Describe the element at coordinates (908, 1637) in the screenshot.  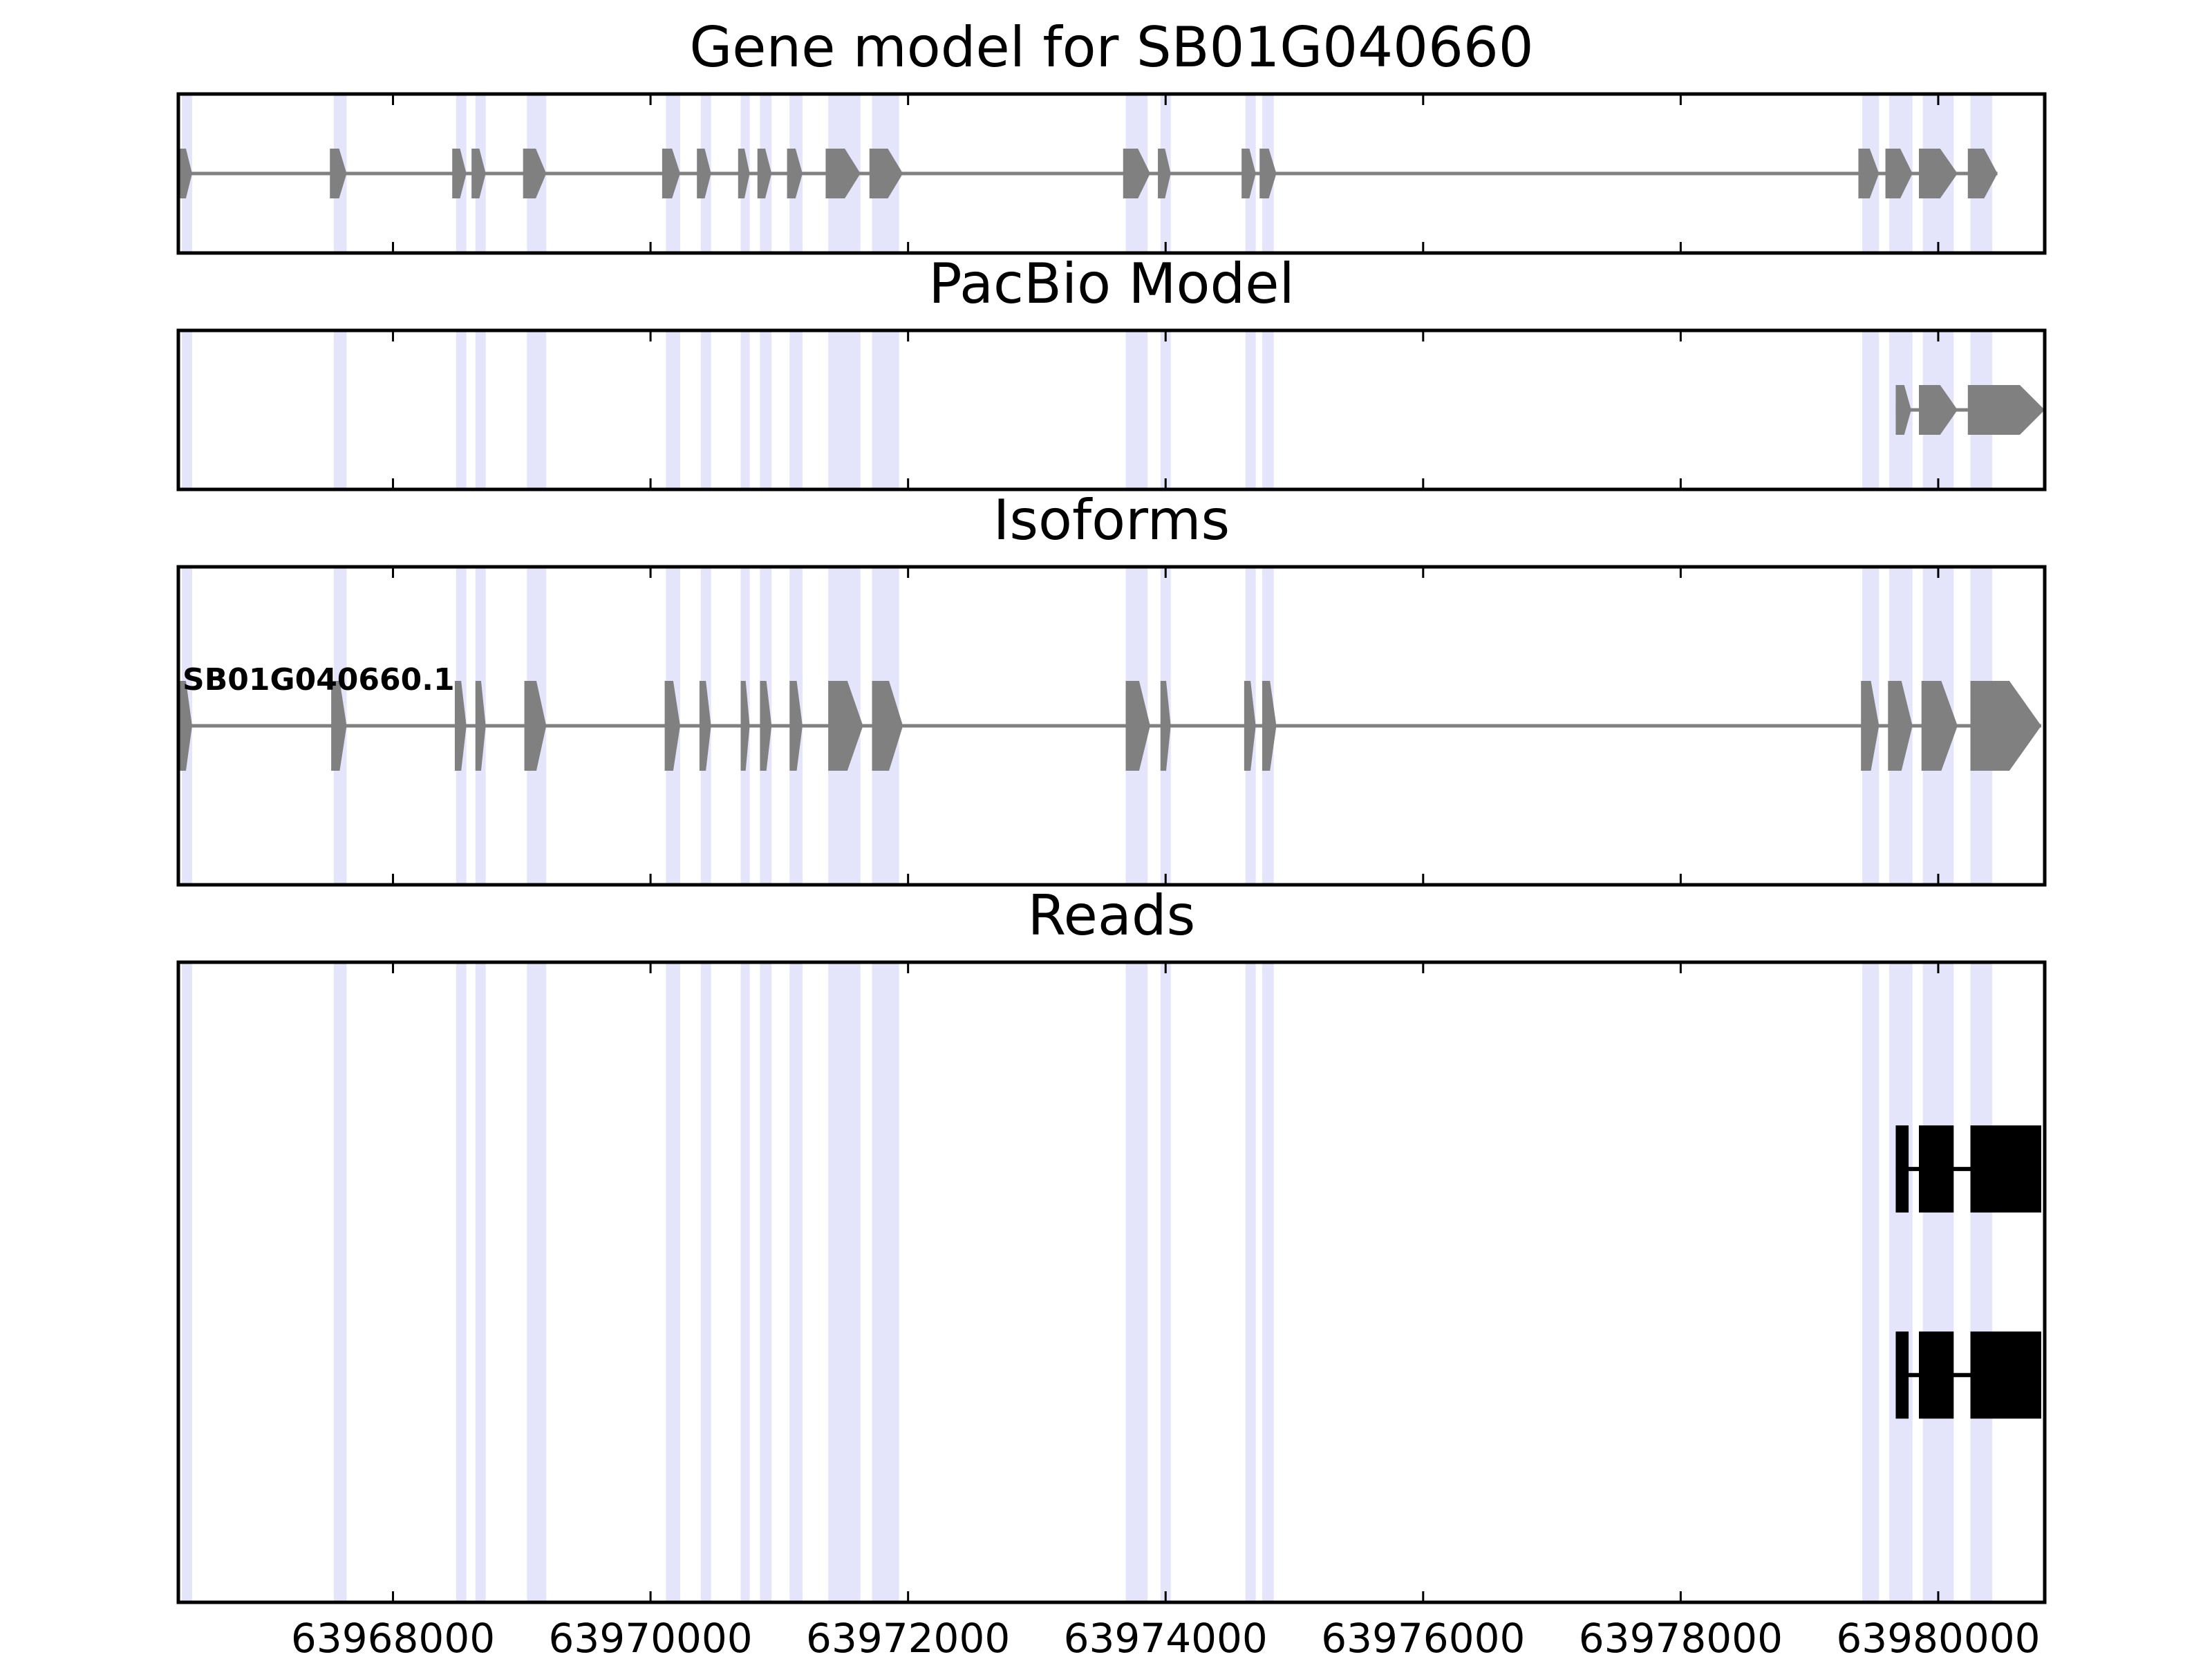
I see `x-tick-label: 63972000` at that location.